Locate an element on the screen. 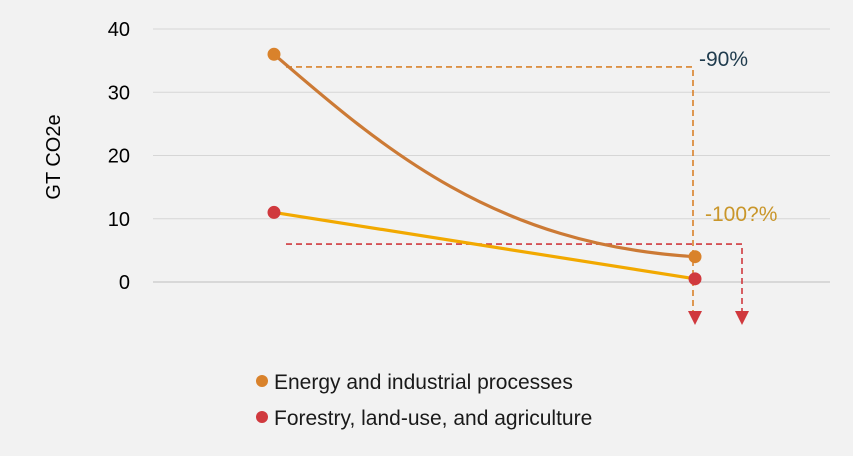 Image resolution: width=853 pixels, height=456 pixels. y-tick-label: 20 is located at coordinates (119, 157).